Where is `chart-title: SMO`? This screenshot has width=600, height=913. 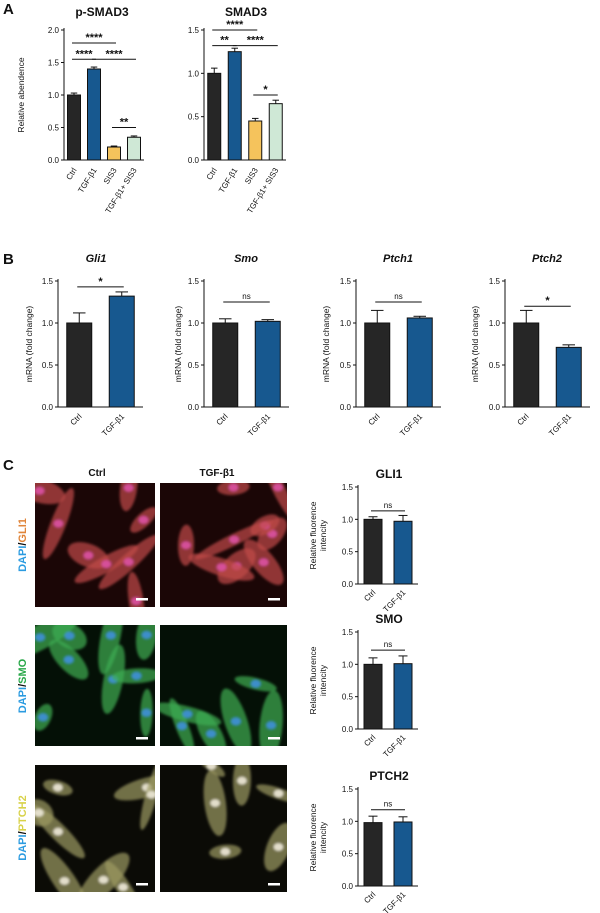
chart-title: SMO is located at coordinates (388, 619).